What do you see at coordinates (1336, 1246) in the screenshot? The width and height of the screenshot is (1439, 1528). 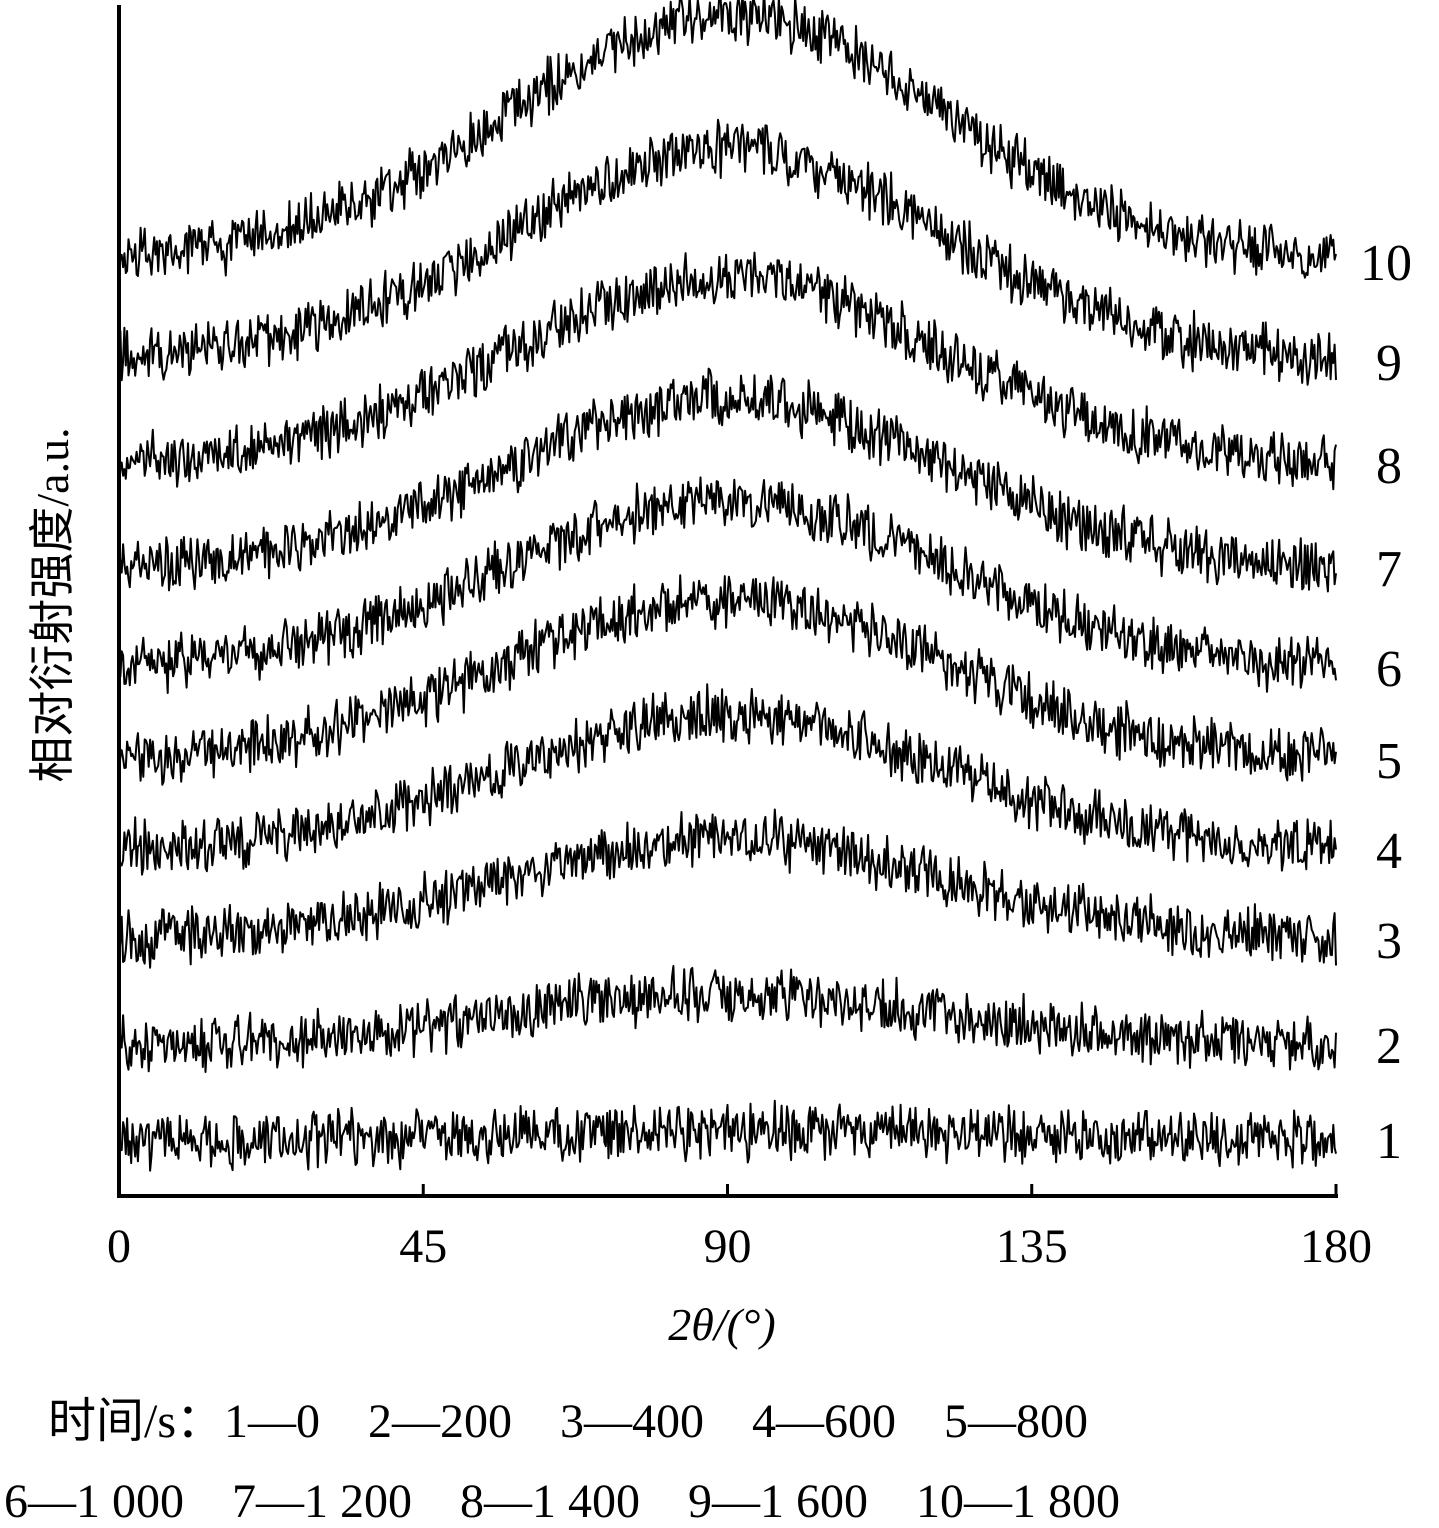 I see `x-tick-label-180: 180` at bounding box center [1336, 1246].